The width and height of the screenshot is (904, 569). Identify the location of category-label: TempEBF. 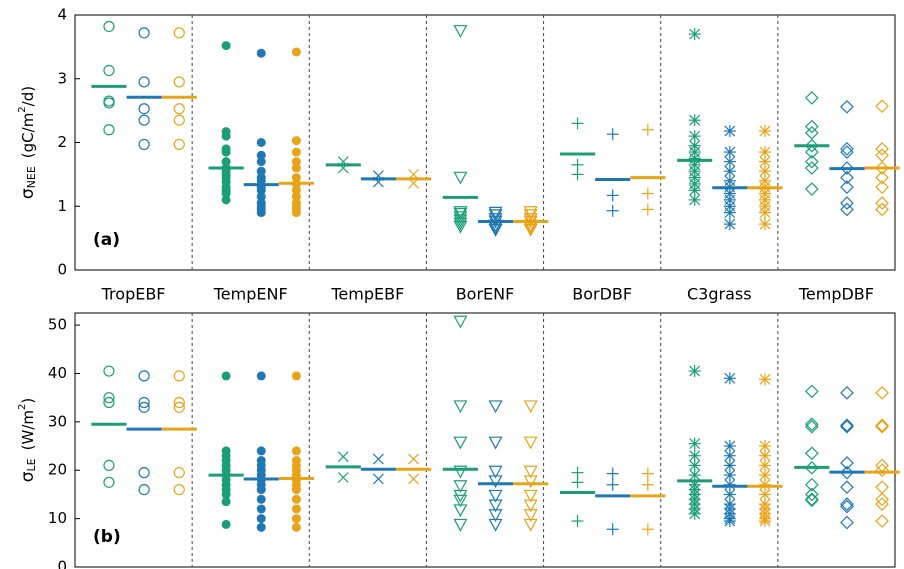
(367, 294).